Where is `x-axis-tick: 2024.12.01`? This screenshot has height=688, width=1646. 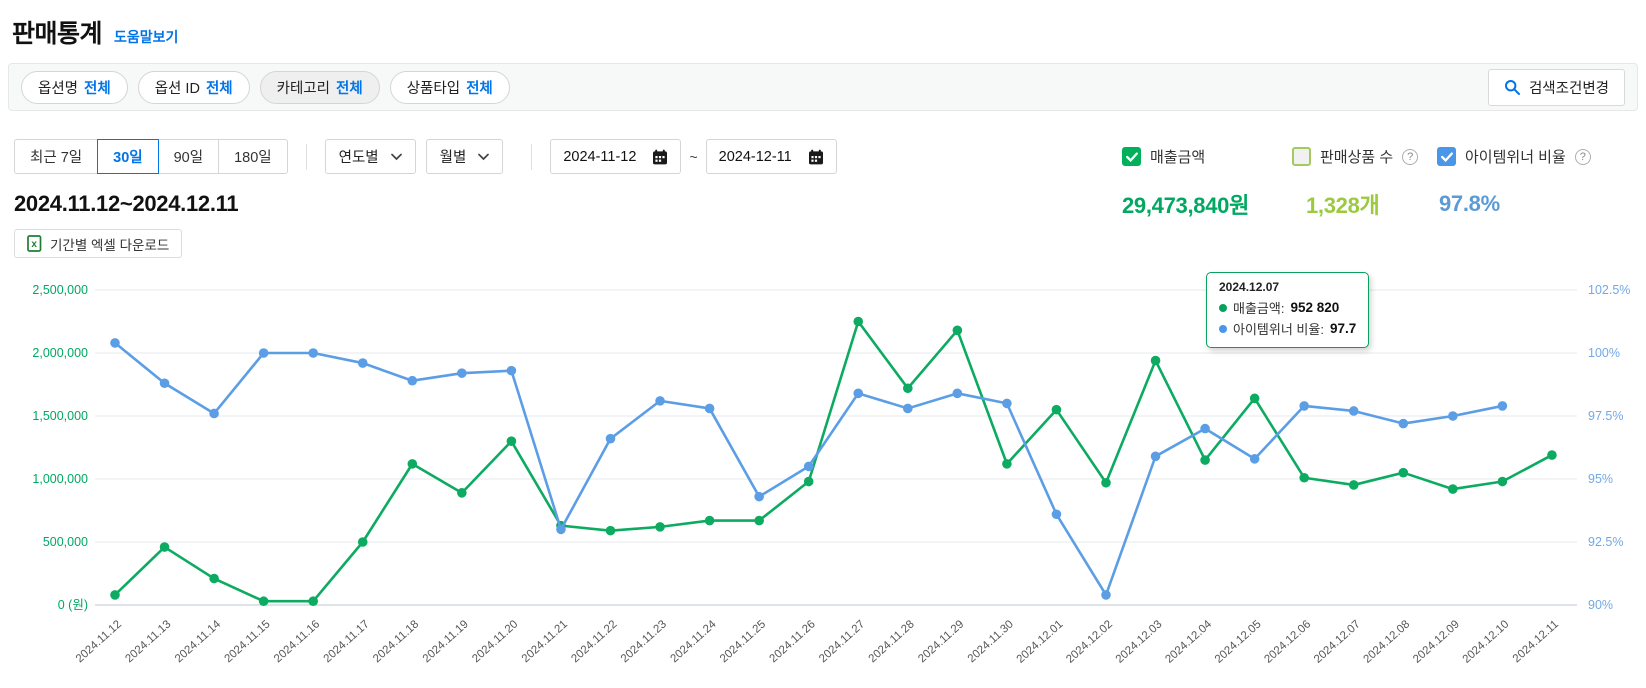
x-axis-tick: 2024.12.01 is located at coordinates (1040, 641).